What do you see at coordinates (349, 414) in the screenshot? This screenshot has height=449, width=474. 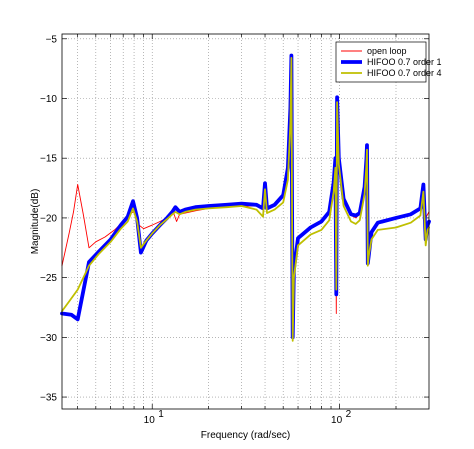 I see `x-tick-label-exponent: 2` at bounding box center [349, 414].